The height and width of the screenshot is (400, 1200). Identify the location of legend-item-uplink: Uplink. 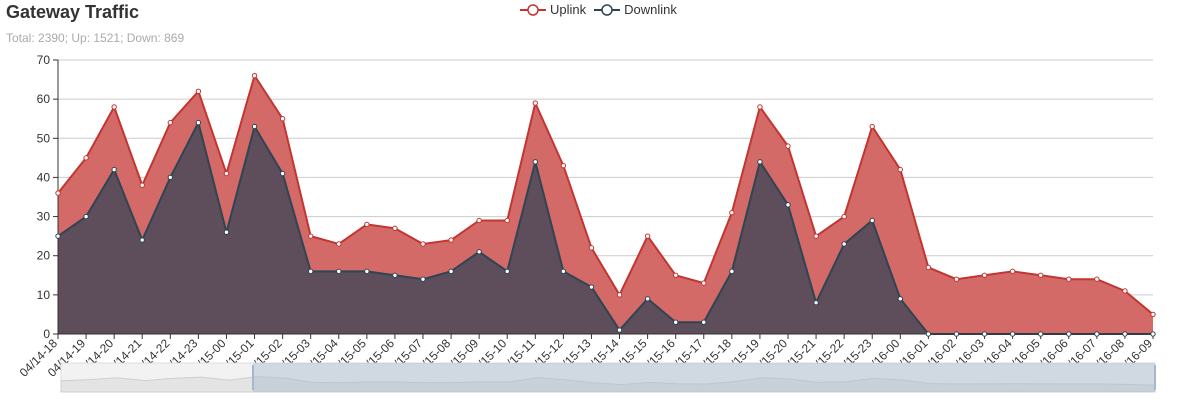
(553, 9).